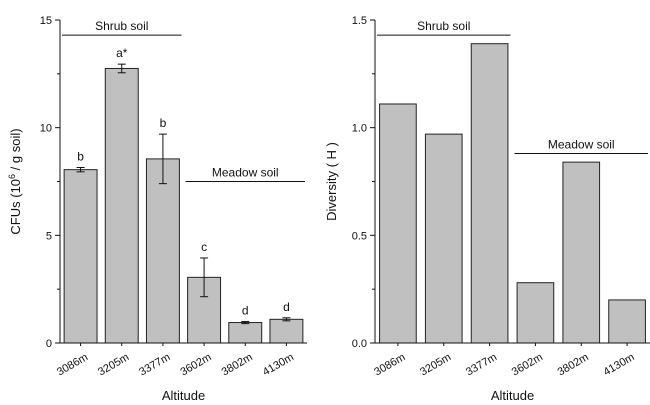  I want to click on y-tick-label: 0.0, so click(359, 344).